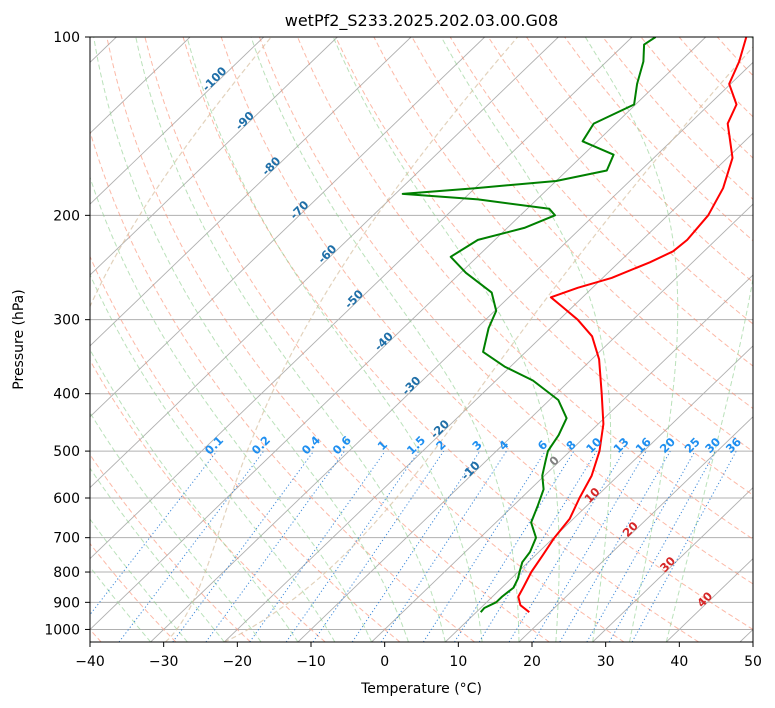 The image size is (775, 708). Describe the element at coordinates (679, 662) in the screenshot. I see `x-tick-label: 40` at that location.